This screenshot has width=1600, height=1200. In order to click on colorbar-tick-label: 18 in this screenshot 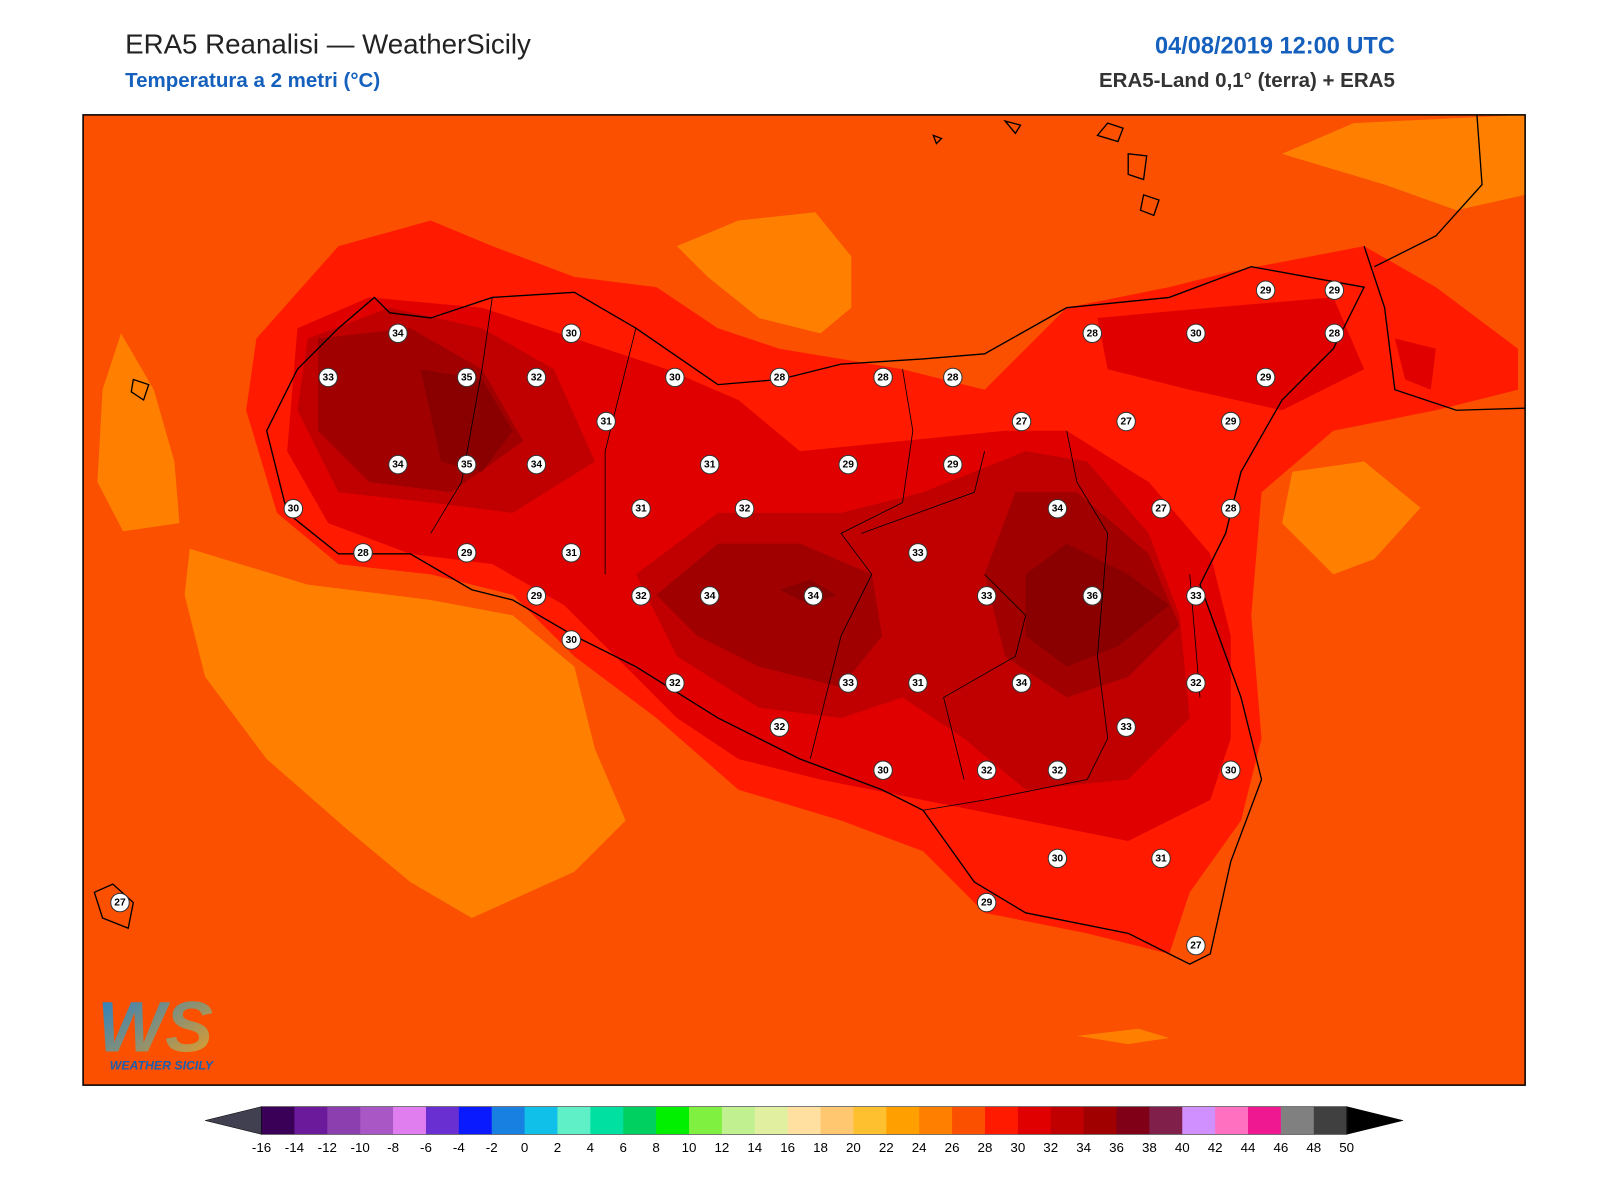, I will do `click(820, 1147)`.